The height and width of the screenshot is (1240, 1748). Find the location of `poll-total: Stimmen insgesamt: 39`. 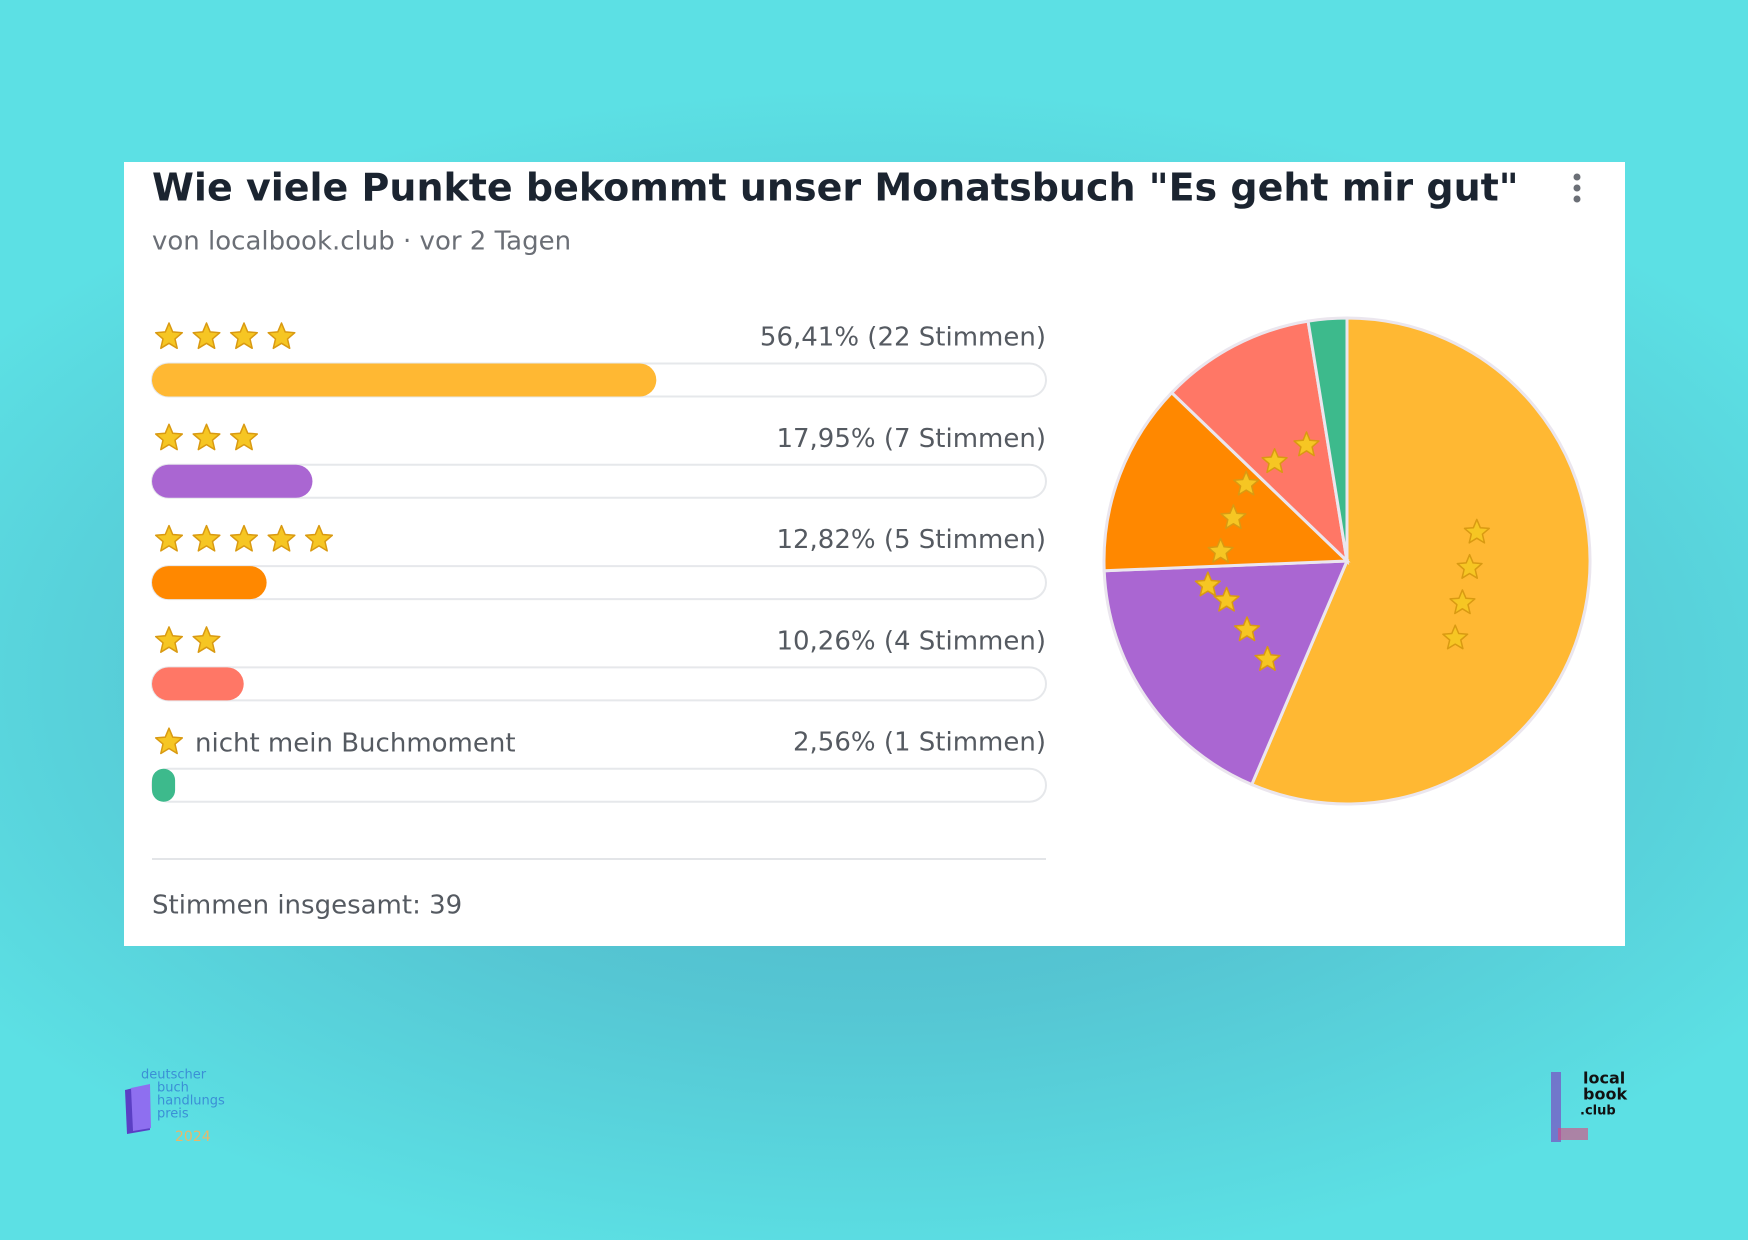

poll-total: Stimmen insgesamt: 39 is located at coordinates (307, 906).